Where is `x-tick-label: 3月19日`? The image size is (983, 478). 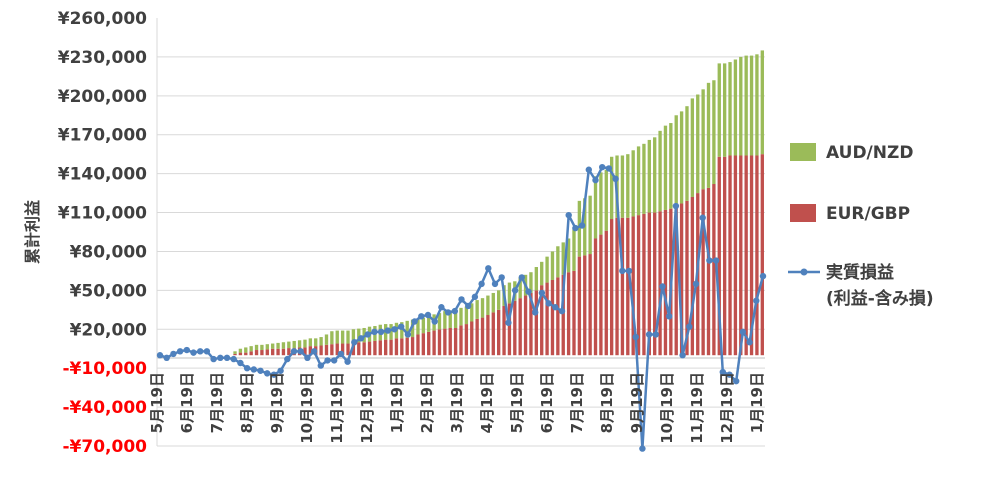 x-tick-label: 3月19日 is located at coordinates (457, 402).